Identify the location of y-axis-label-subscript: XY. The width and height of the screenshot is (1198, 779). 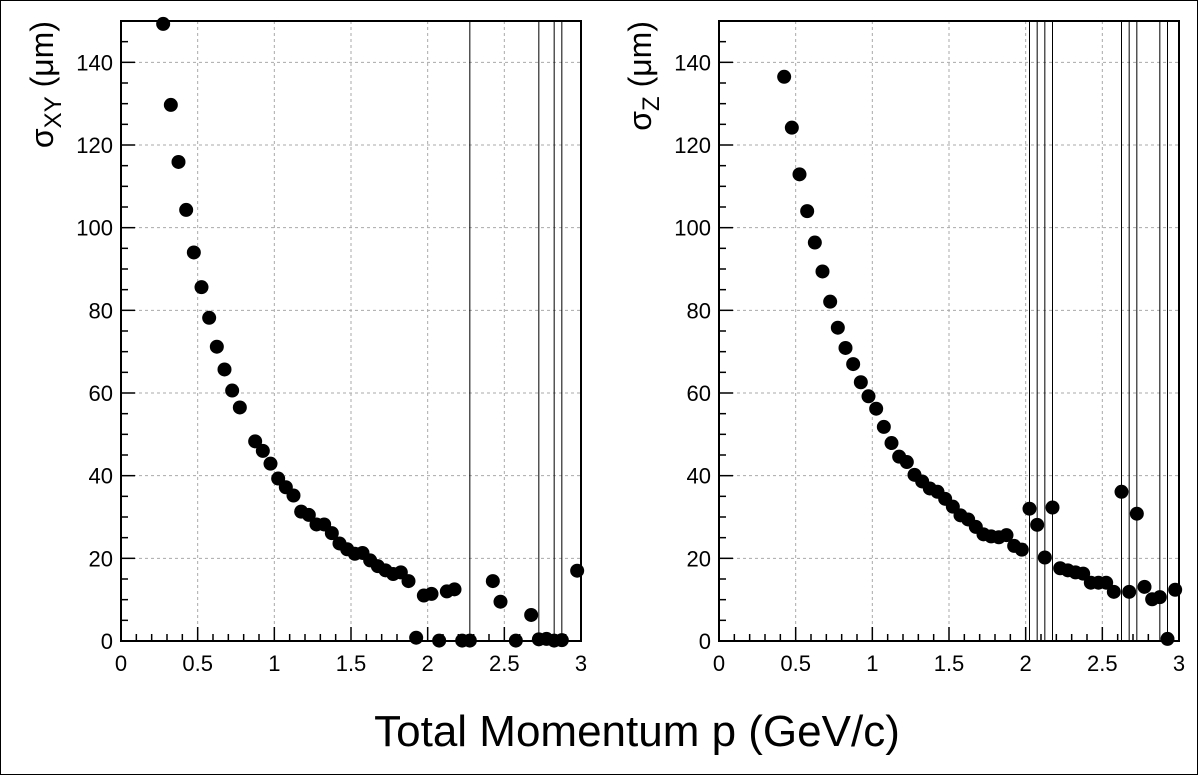
(53, 112).